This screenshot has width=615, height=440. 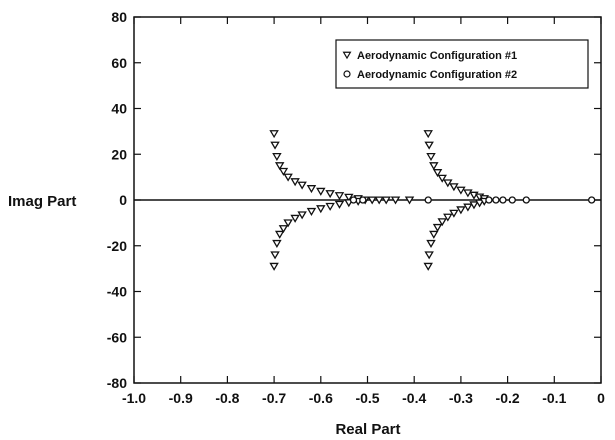 I want to click on x-tick-label: -0.2, so click(x=508, y=398).